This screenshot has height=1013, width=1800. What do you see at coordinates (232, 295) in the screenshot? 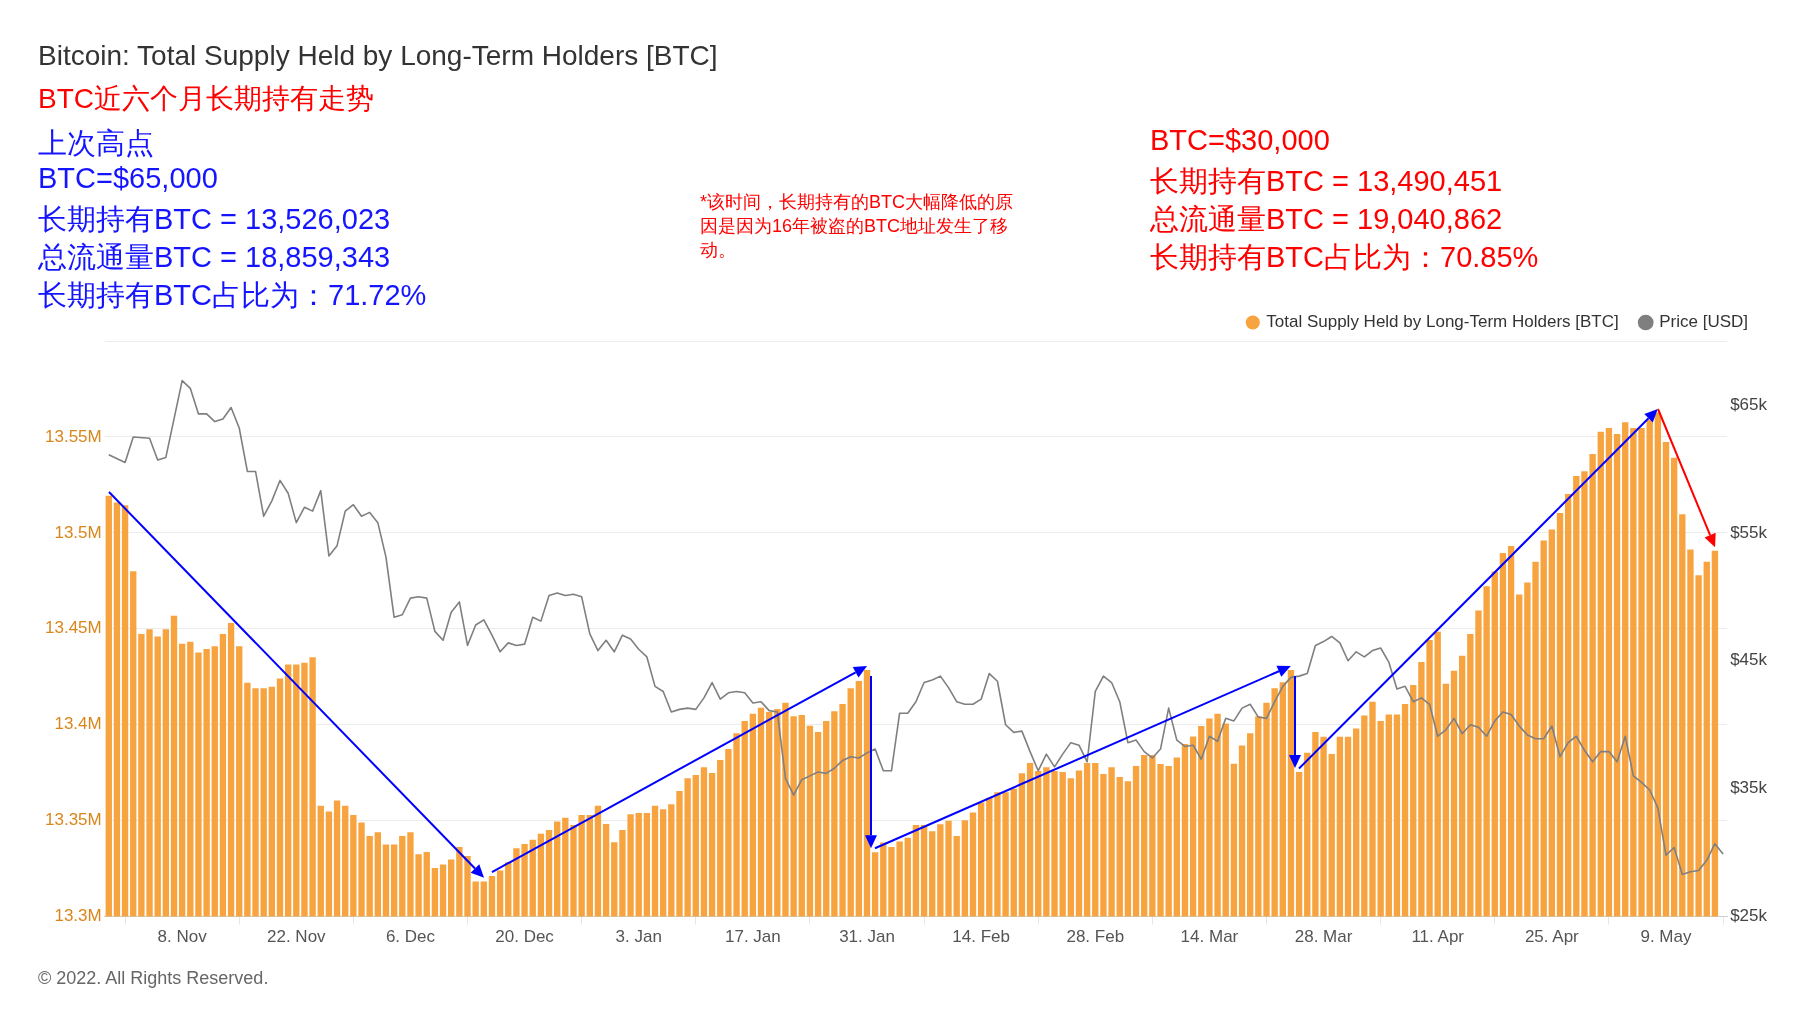
I see `text: 长期持有BTC占比为：71.72%` at bounding box center [232, 295].